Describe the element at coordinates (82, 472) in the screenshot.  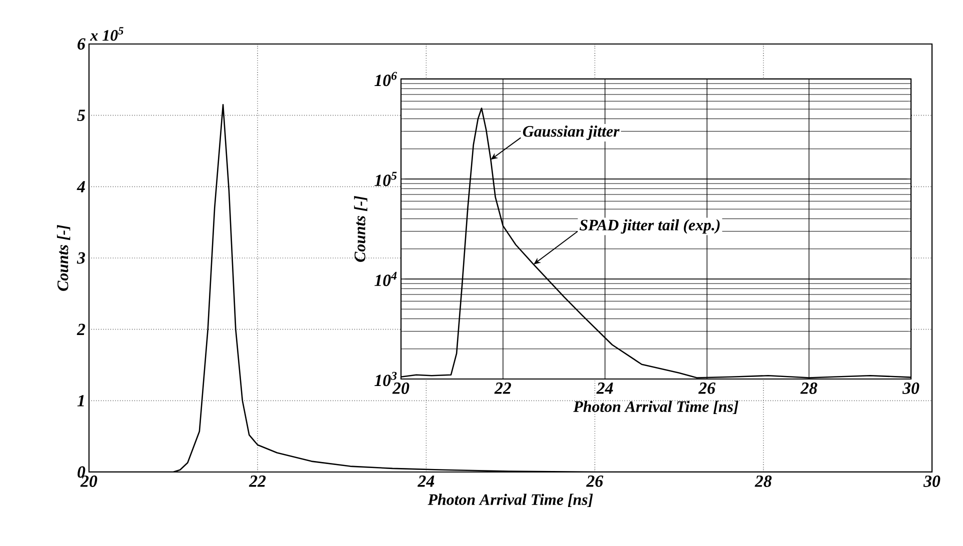
I see `y-tick-label: 0` at that location.